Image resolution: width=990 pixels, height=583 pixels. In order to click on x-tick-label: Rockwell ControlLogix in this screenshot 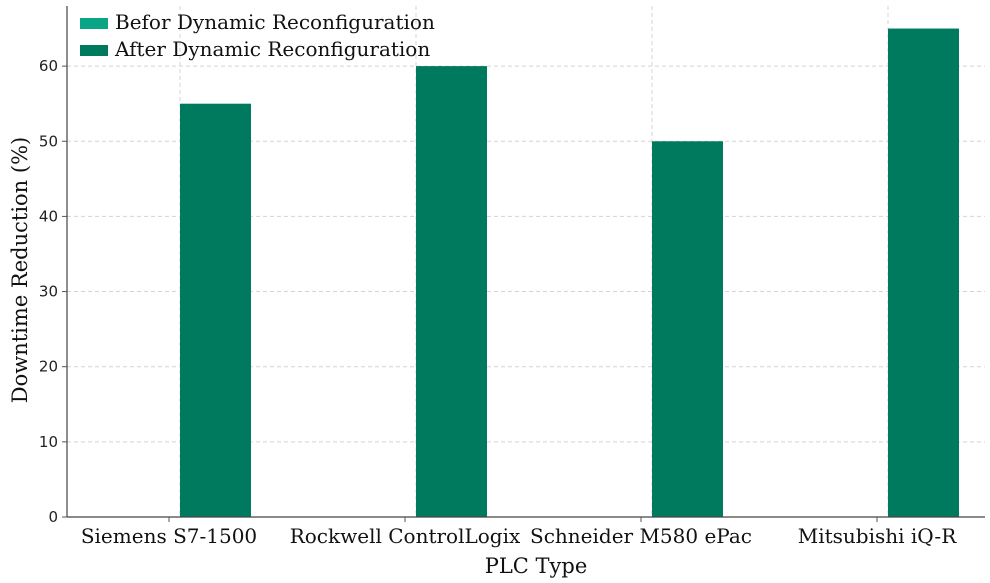, I will do `click(405, 536)`.